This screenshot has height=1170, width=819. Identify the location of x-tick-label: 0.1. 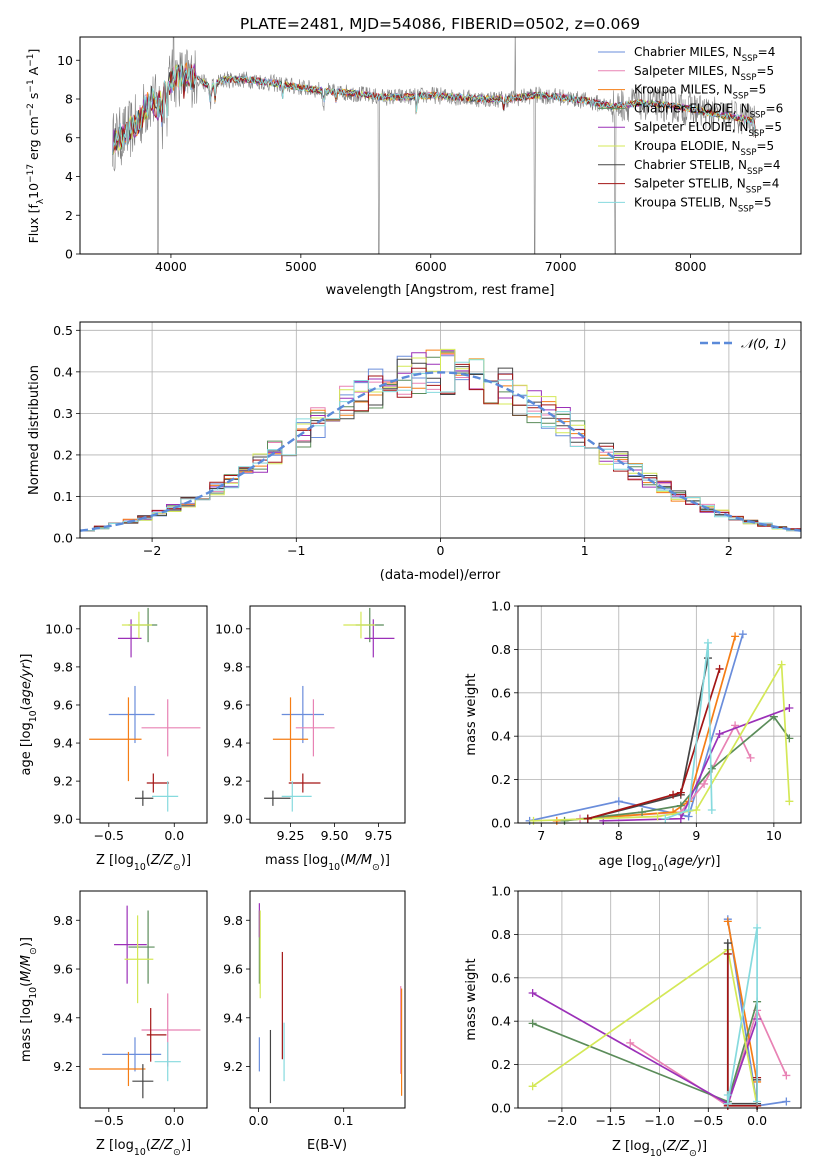
(344, 1120).